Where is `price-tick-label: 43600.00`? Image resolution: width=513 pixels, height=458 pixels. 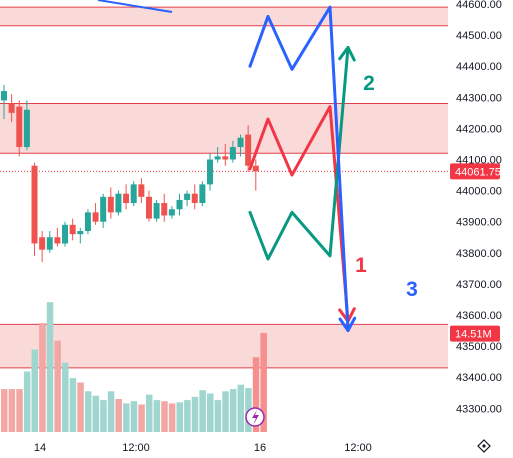 price-tick-label: 43600.00 is located at coordinates (479, 316).